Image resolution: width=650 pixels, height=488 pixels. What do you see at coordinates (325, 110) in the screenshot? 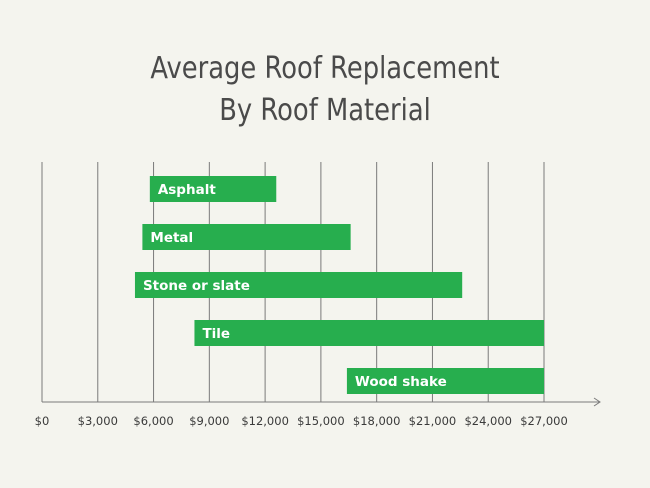
I see `chart-title-line-2: By Roof Material` at bounding box center [325, 110].